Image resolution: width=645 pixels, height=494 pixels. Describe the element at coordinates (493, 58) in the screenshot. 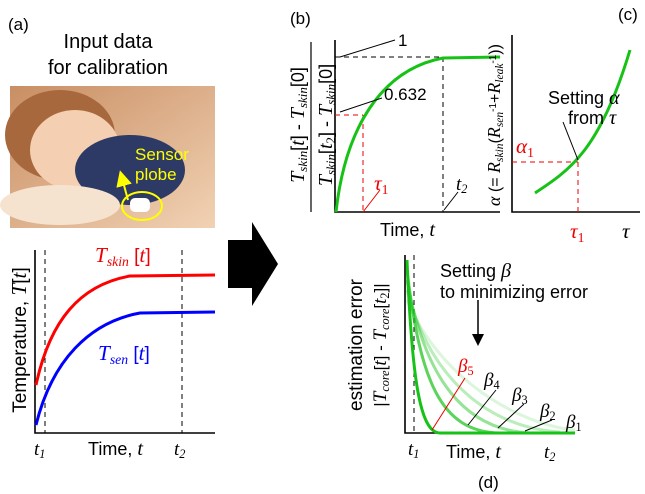

I see `label-part: -1` at that location.